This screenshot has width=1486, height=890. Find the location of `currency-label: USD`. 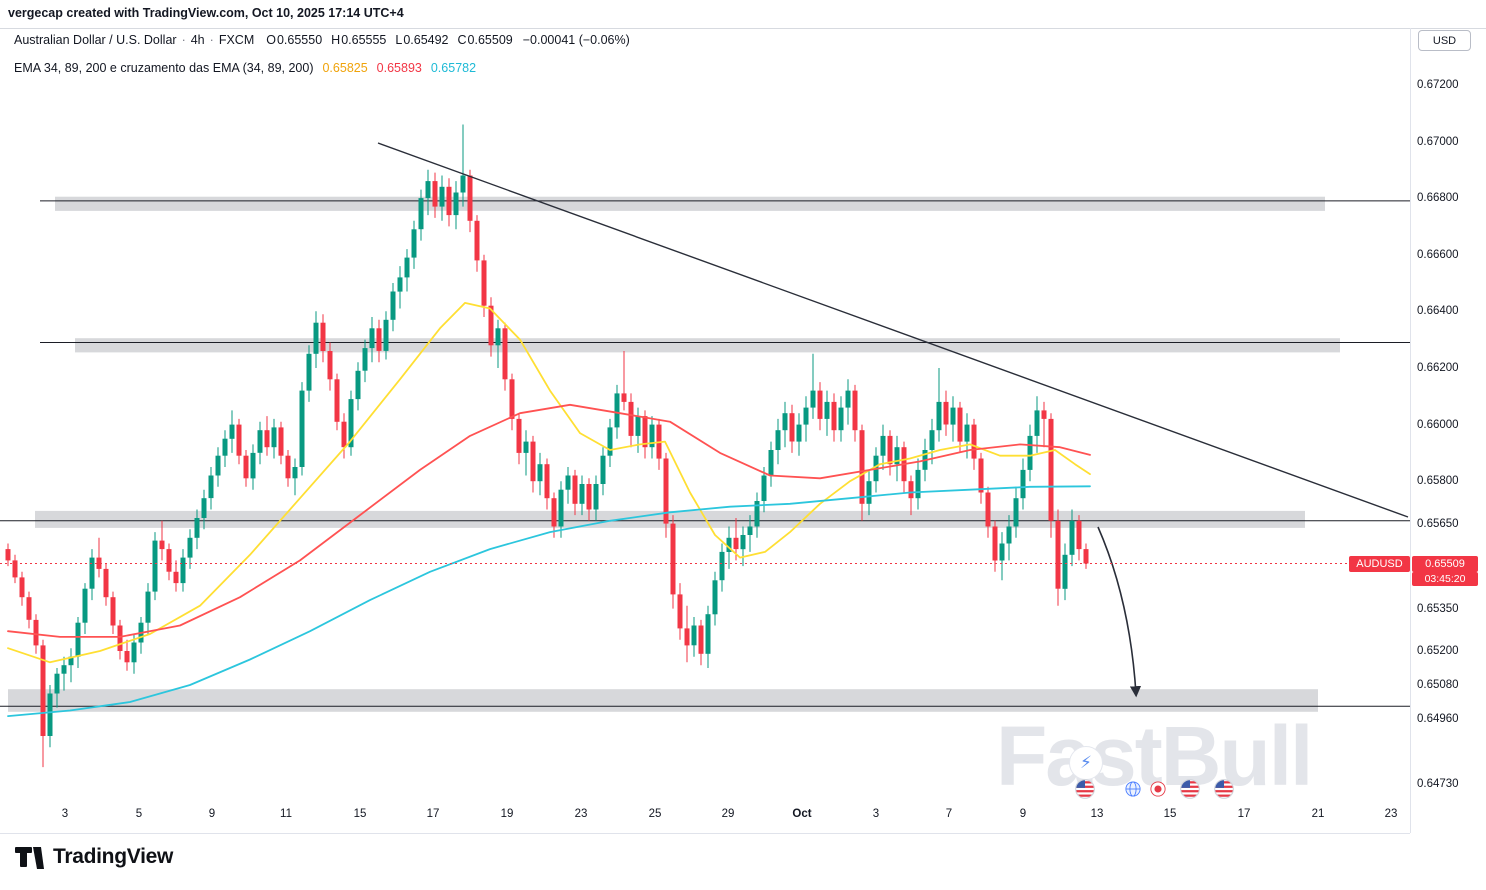

currency-label: USD is located at coordinates (1444, 40).